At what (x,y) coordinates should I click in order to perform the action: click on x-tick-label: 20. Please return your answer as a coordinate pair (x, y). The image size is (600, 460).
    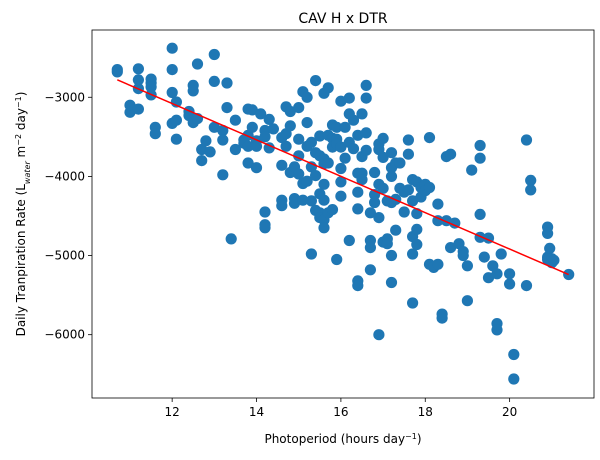
    Looking at the image, I should click on (509, 412).